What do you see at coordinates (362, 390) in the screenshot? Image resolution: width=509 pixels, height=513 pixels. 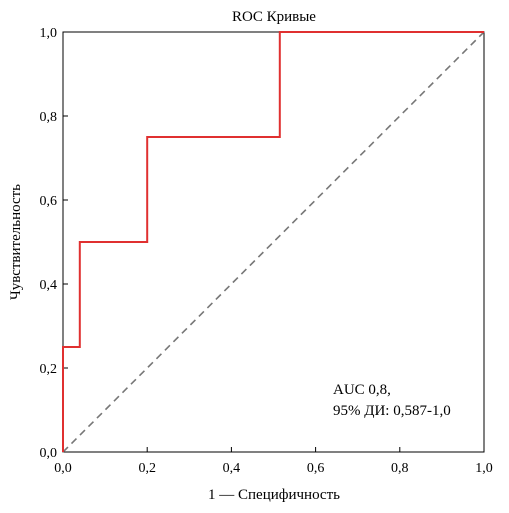 I see `annotation-auc: AUC 0,8,` at bounding box center [362, 390].